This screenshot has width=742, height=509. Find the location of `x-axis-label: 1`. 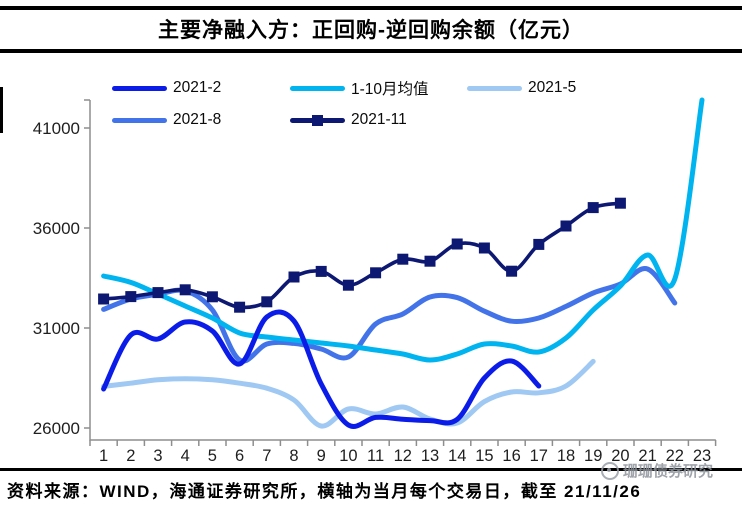

x-axis-label: 1 is located at coordinates (103, 456).